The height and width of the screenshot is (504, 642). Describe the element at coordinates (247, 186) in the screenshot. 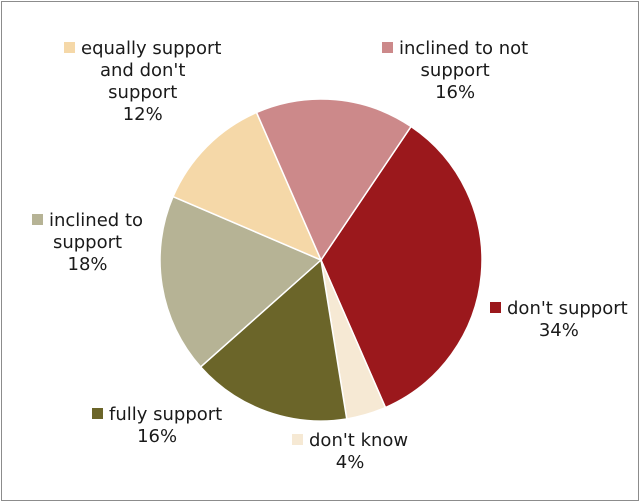

I see `pie-slice-equally-support` at that location.